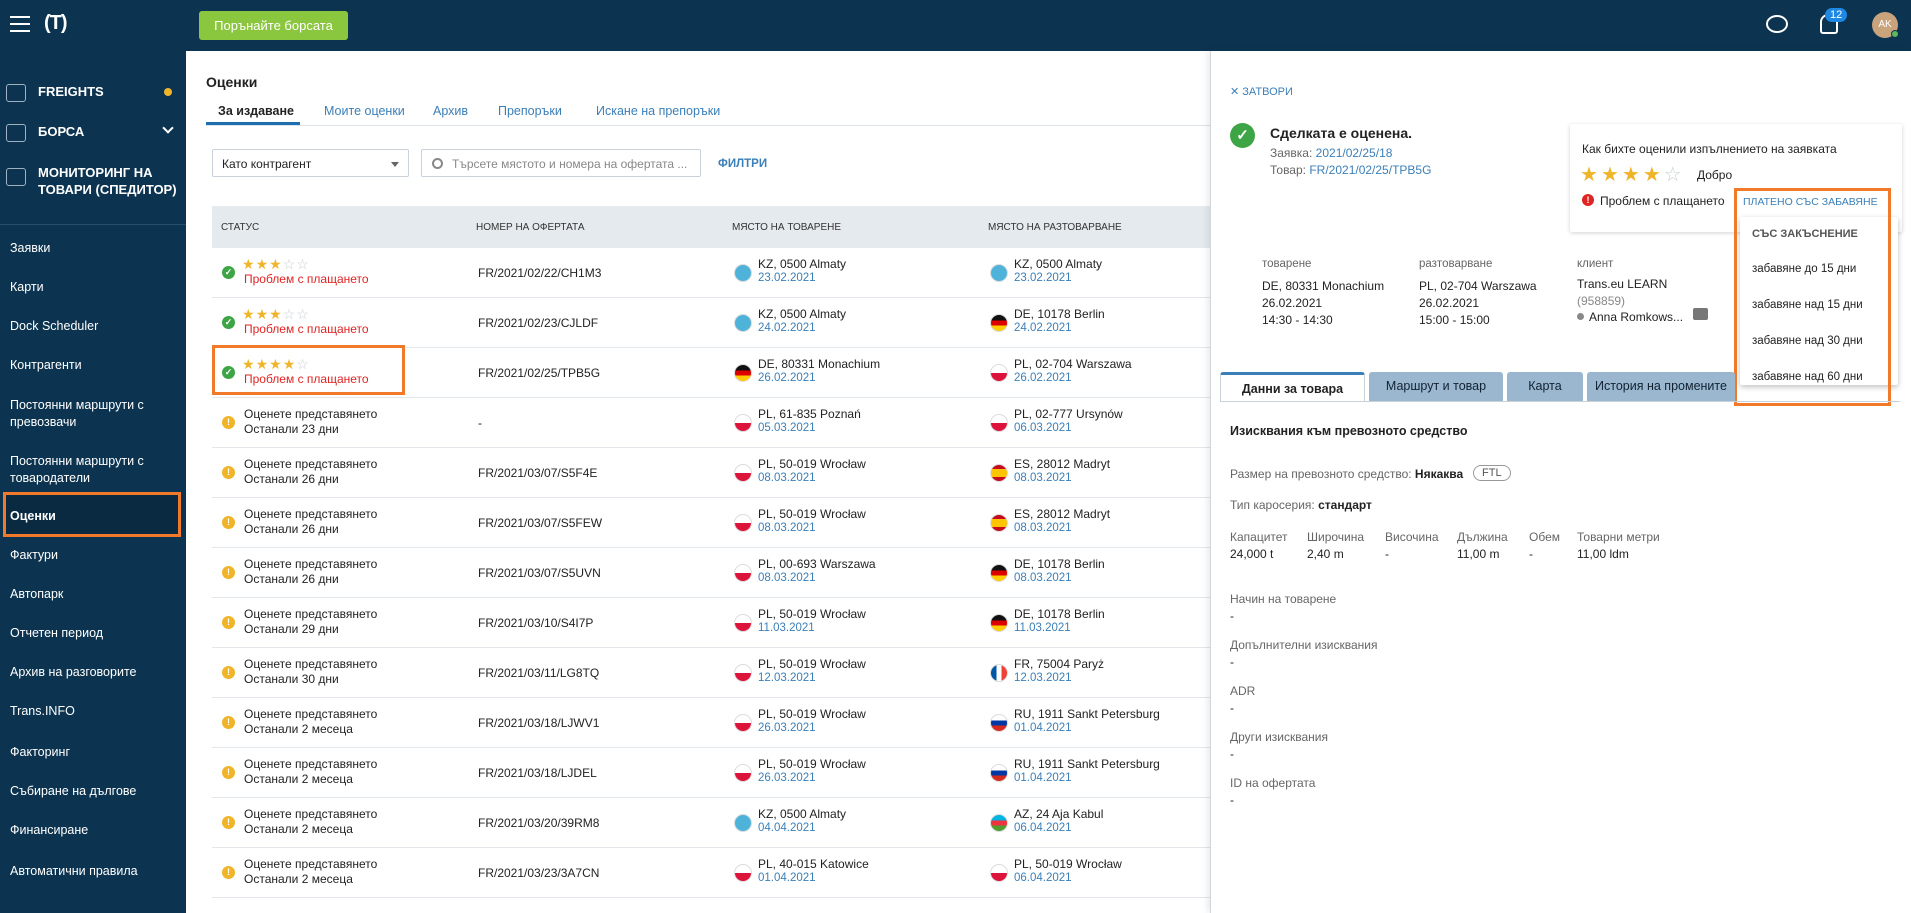  Describe the element at coordinates (1807, 305) in the screenshot. I see `dropdown-item-delay-over-15: забавяне над 15 дни` at that location.